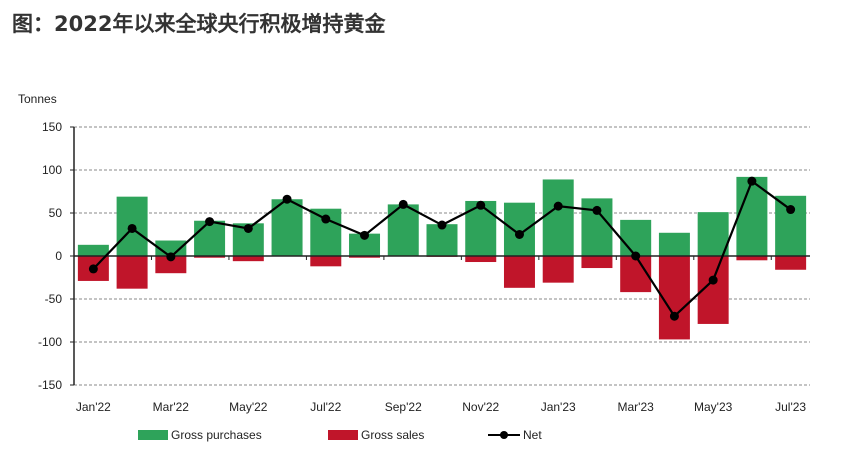 The image size is (854, 455). Describe the element at coordinates (790, 407) in the screenshot. I see `x-tick-label: Jul'23` at that location.